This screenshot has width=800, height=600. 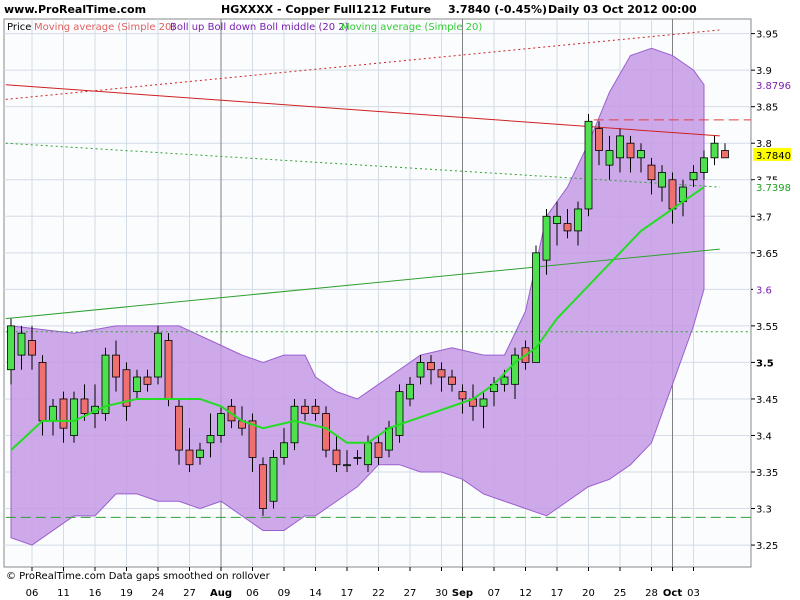 I want to click on y-tick-label: 3.55, so click(x=767, y=327).